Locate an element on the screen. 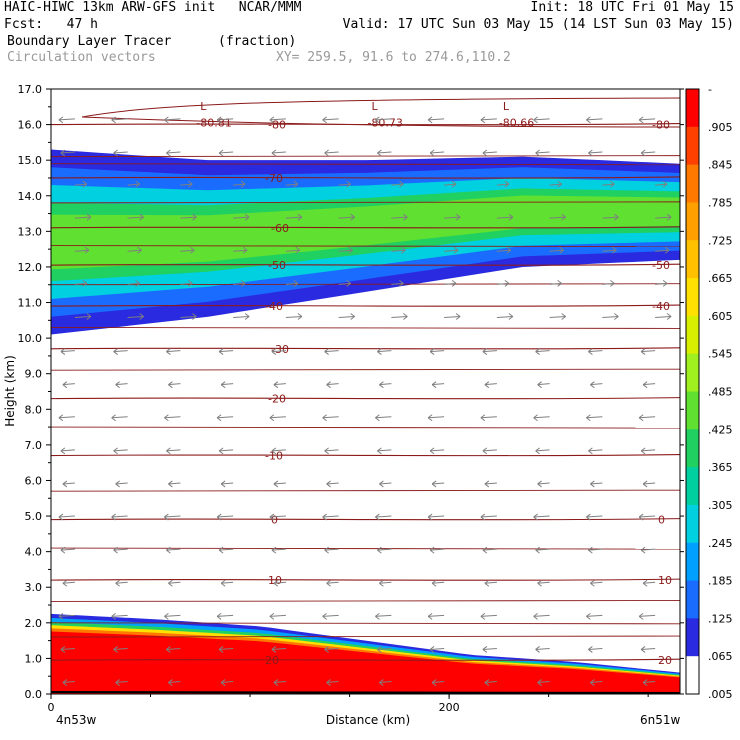 This screenshot has height=740, width=740. isotherm-right-label--40: -40 is located at coordinates (661, 306).